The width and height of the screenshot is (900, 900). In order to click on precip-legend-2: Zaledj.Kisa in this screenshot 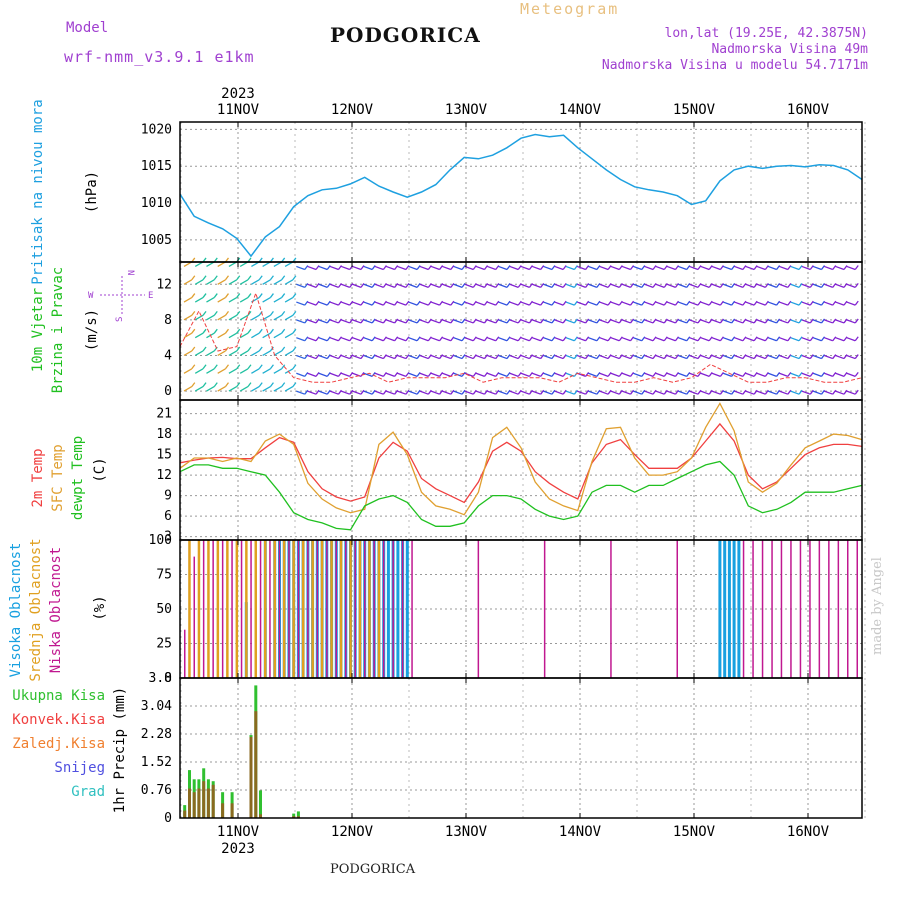, I will do `click(58, 744)`.